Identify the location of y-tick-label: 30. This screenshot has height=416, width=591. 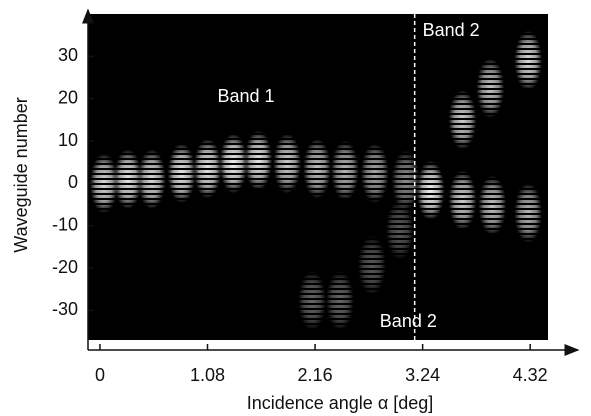
(68, 55).